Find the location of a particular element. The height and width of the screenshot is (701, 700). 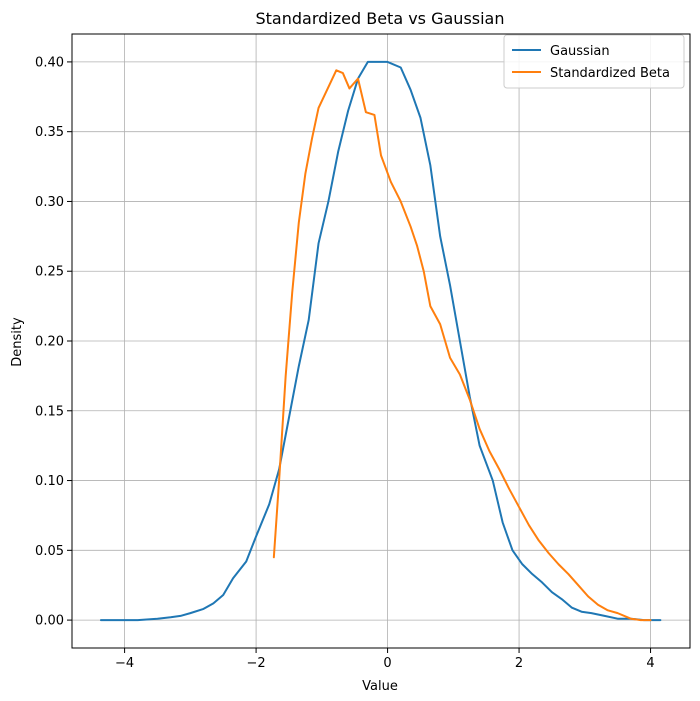

y-tick-label: 0.05 is located at coordinates (49, 551).